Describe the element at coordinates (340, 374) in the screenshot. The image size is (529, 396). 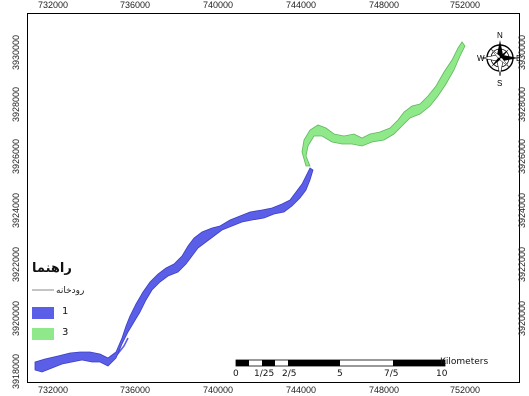
I see `scale-label: 5` at that location.